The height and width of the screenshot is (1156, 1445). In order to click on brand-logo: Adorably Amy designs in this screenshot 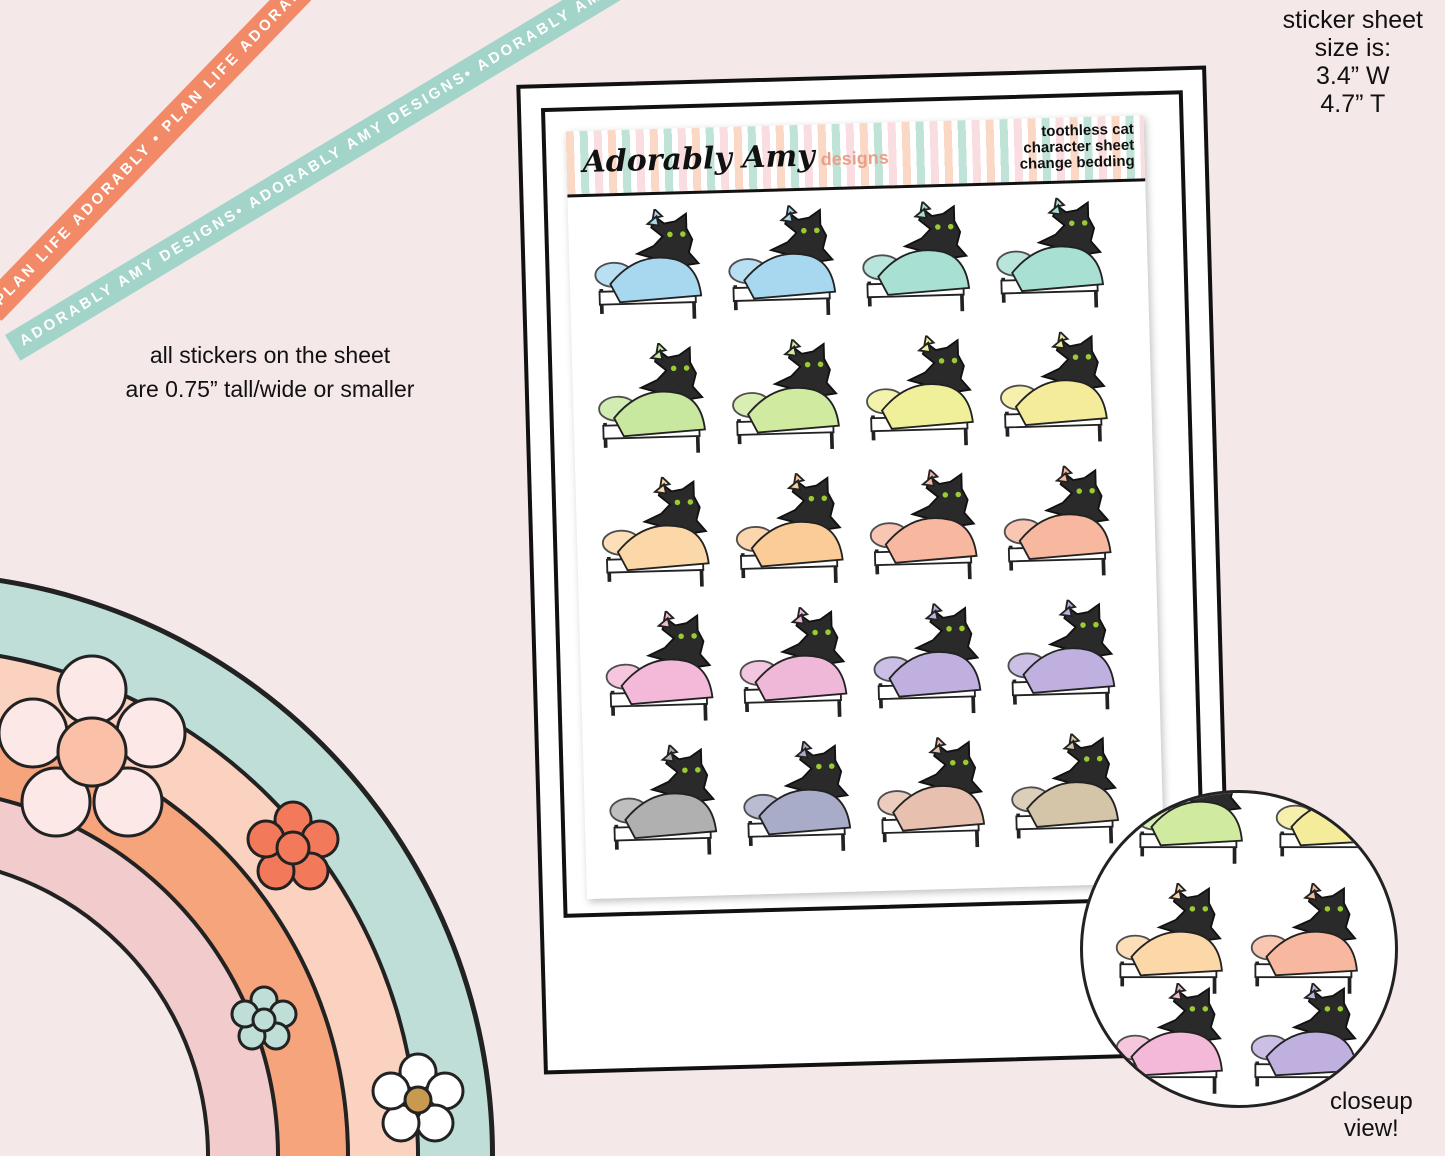, I will do `click(735, 158)`.